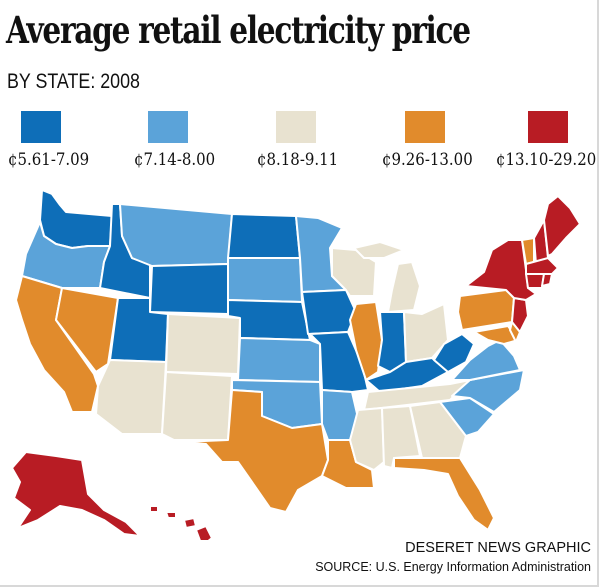 This screenshot has width=599, height=587. What do you see at coordinates (319, 146) in the screenshot?
I see `legend-item-3: ¢8.18-9.11` at bounding box center [319, 146].